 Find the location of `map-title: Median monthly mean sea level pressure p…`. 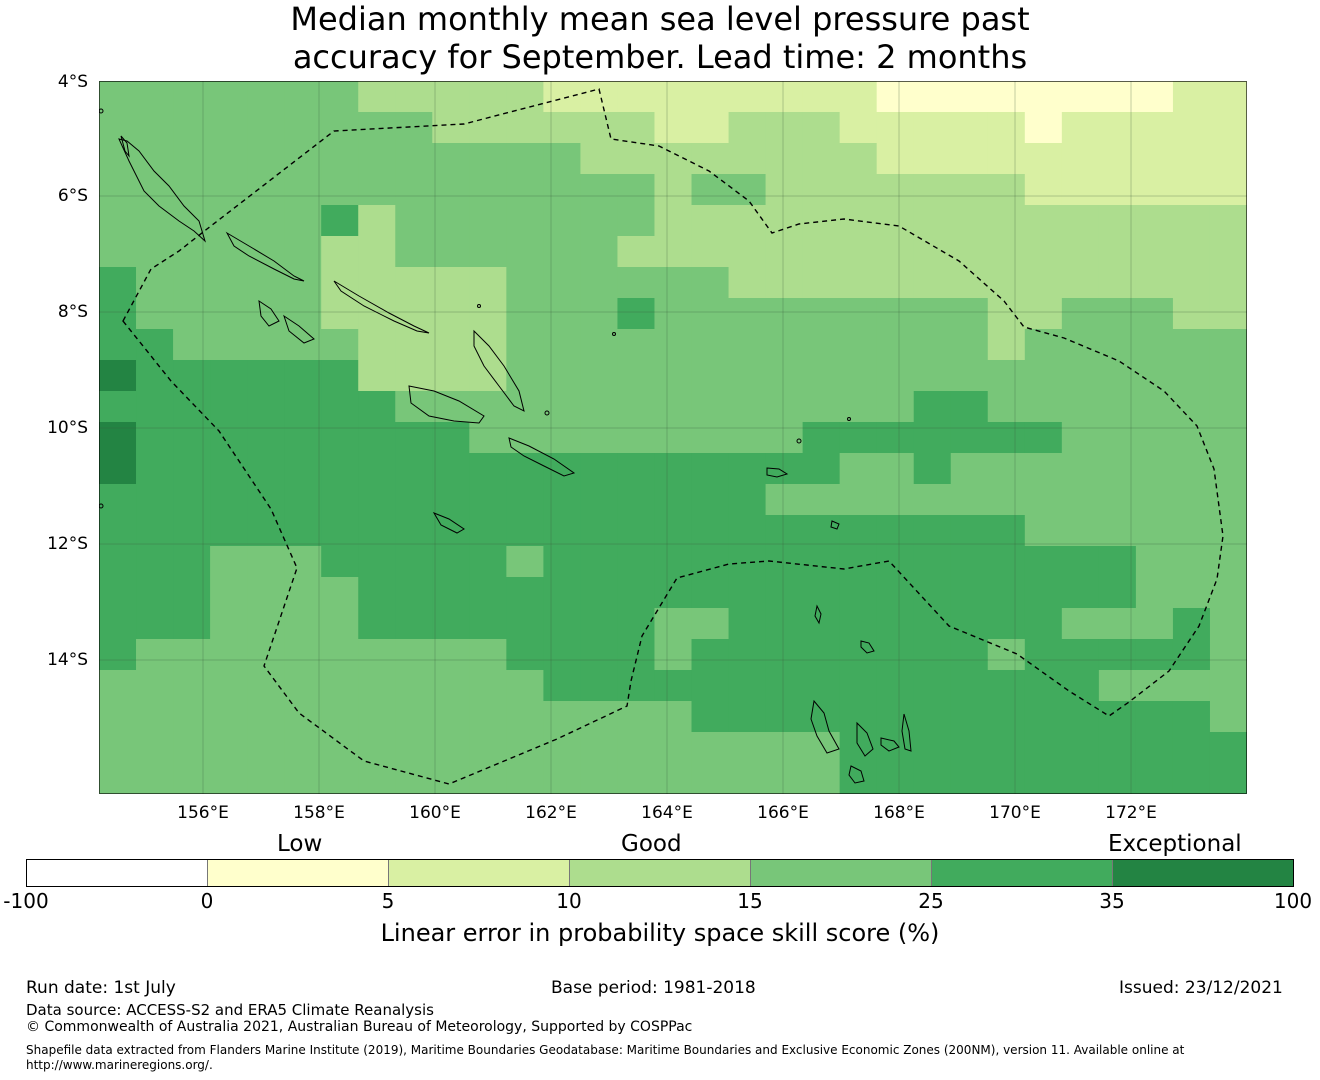

map-title: Median monthly mean sea level pressure p… is located at coordinates (660, 38).